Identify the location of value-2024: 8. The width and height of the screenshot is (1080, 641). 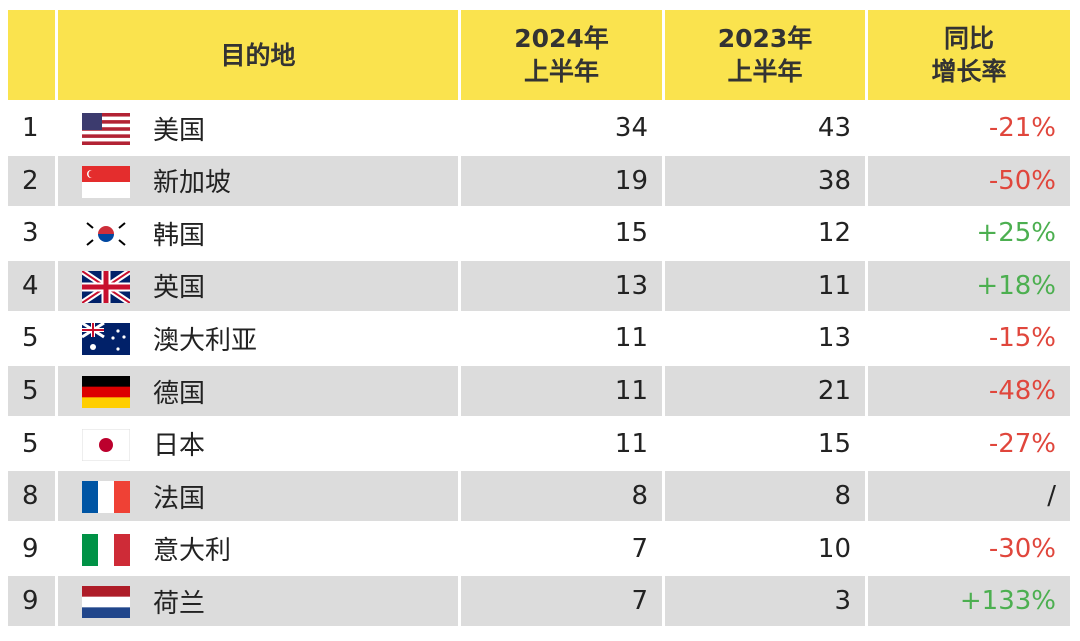
(561, 496).